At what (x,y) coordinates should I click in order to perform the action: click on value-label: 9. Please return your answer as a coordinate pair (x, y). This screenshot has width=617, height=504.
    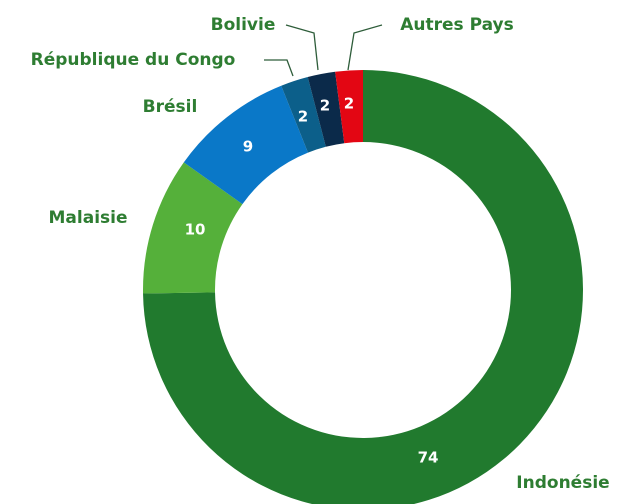
    Looking at the image, I should click on (248, 147).